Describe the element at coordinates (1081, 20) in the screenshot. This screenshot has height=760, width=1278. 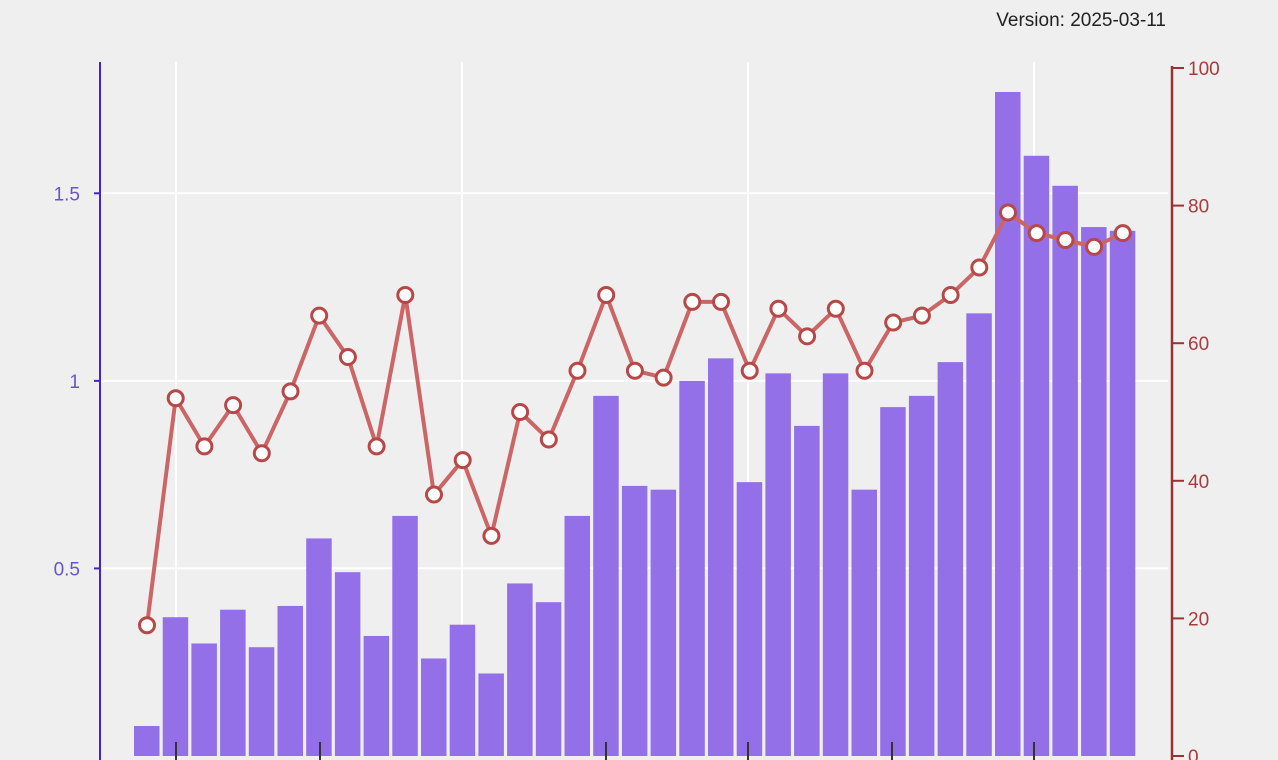
I see `version-label: Version: 2025-03-11` at that location.